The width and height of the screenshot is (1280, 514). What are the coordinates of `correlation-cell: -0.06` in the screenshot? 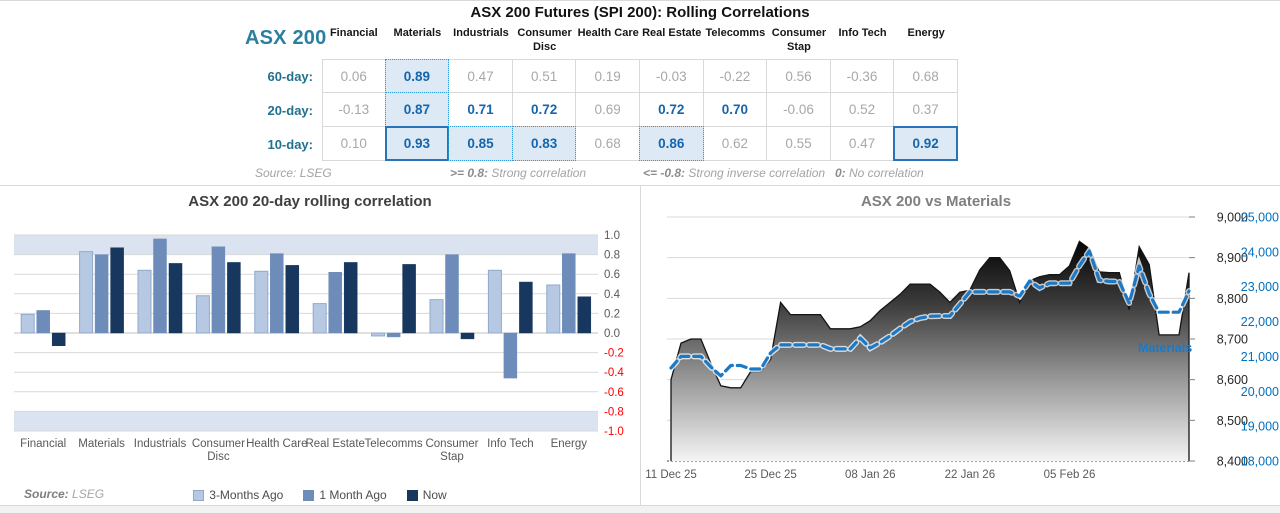 It's located at (799, 110).